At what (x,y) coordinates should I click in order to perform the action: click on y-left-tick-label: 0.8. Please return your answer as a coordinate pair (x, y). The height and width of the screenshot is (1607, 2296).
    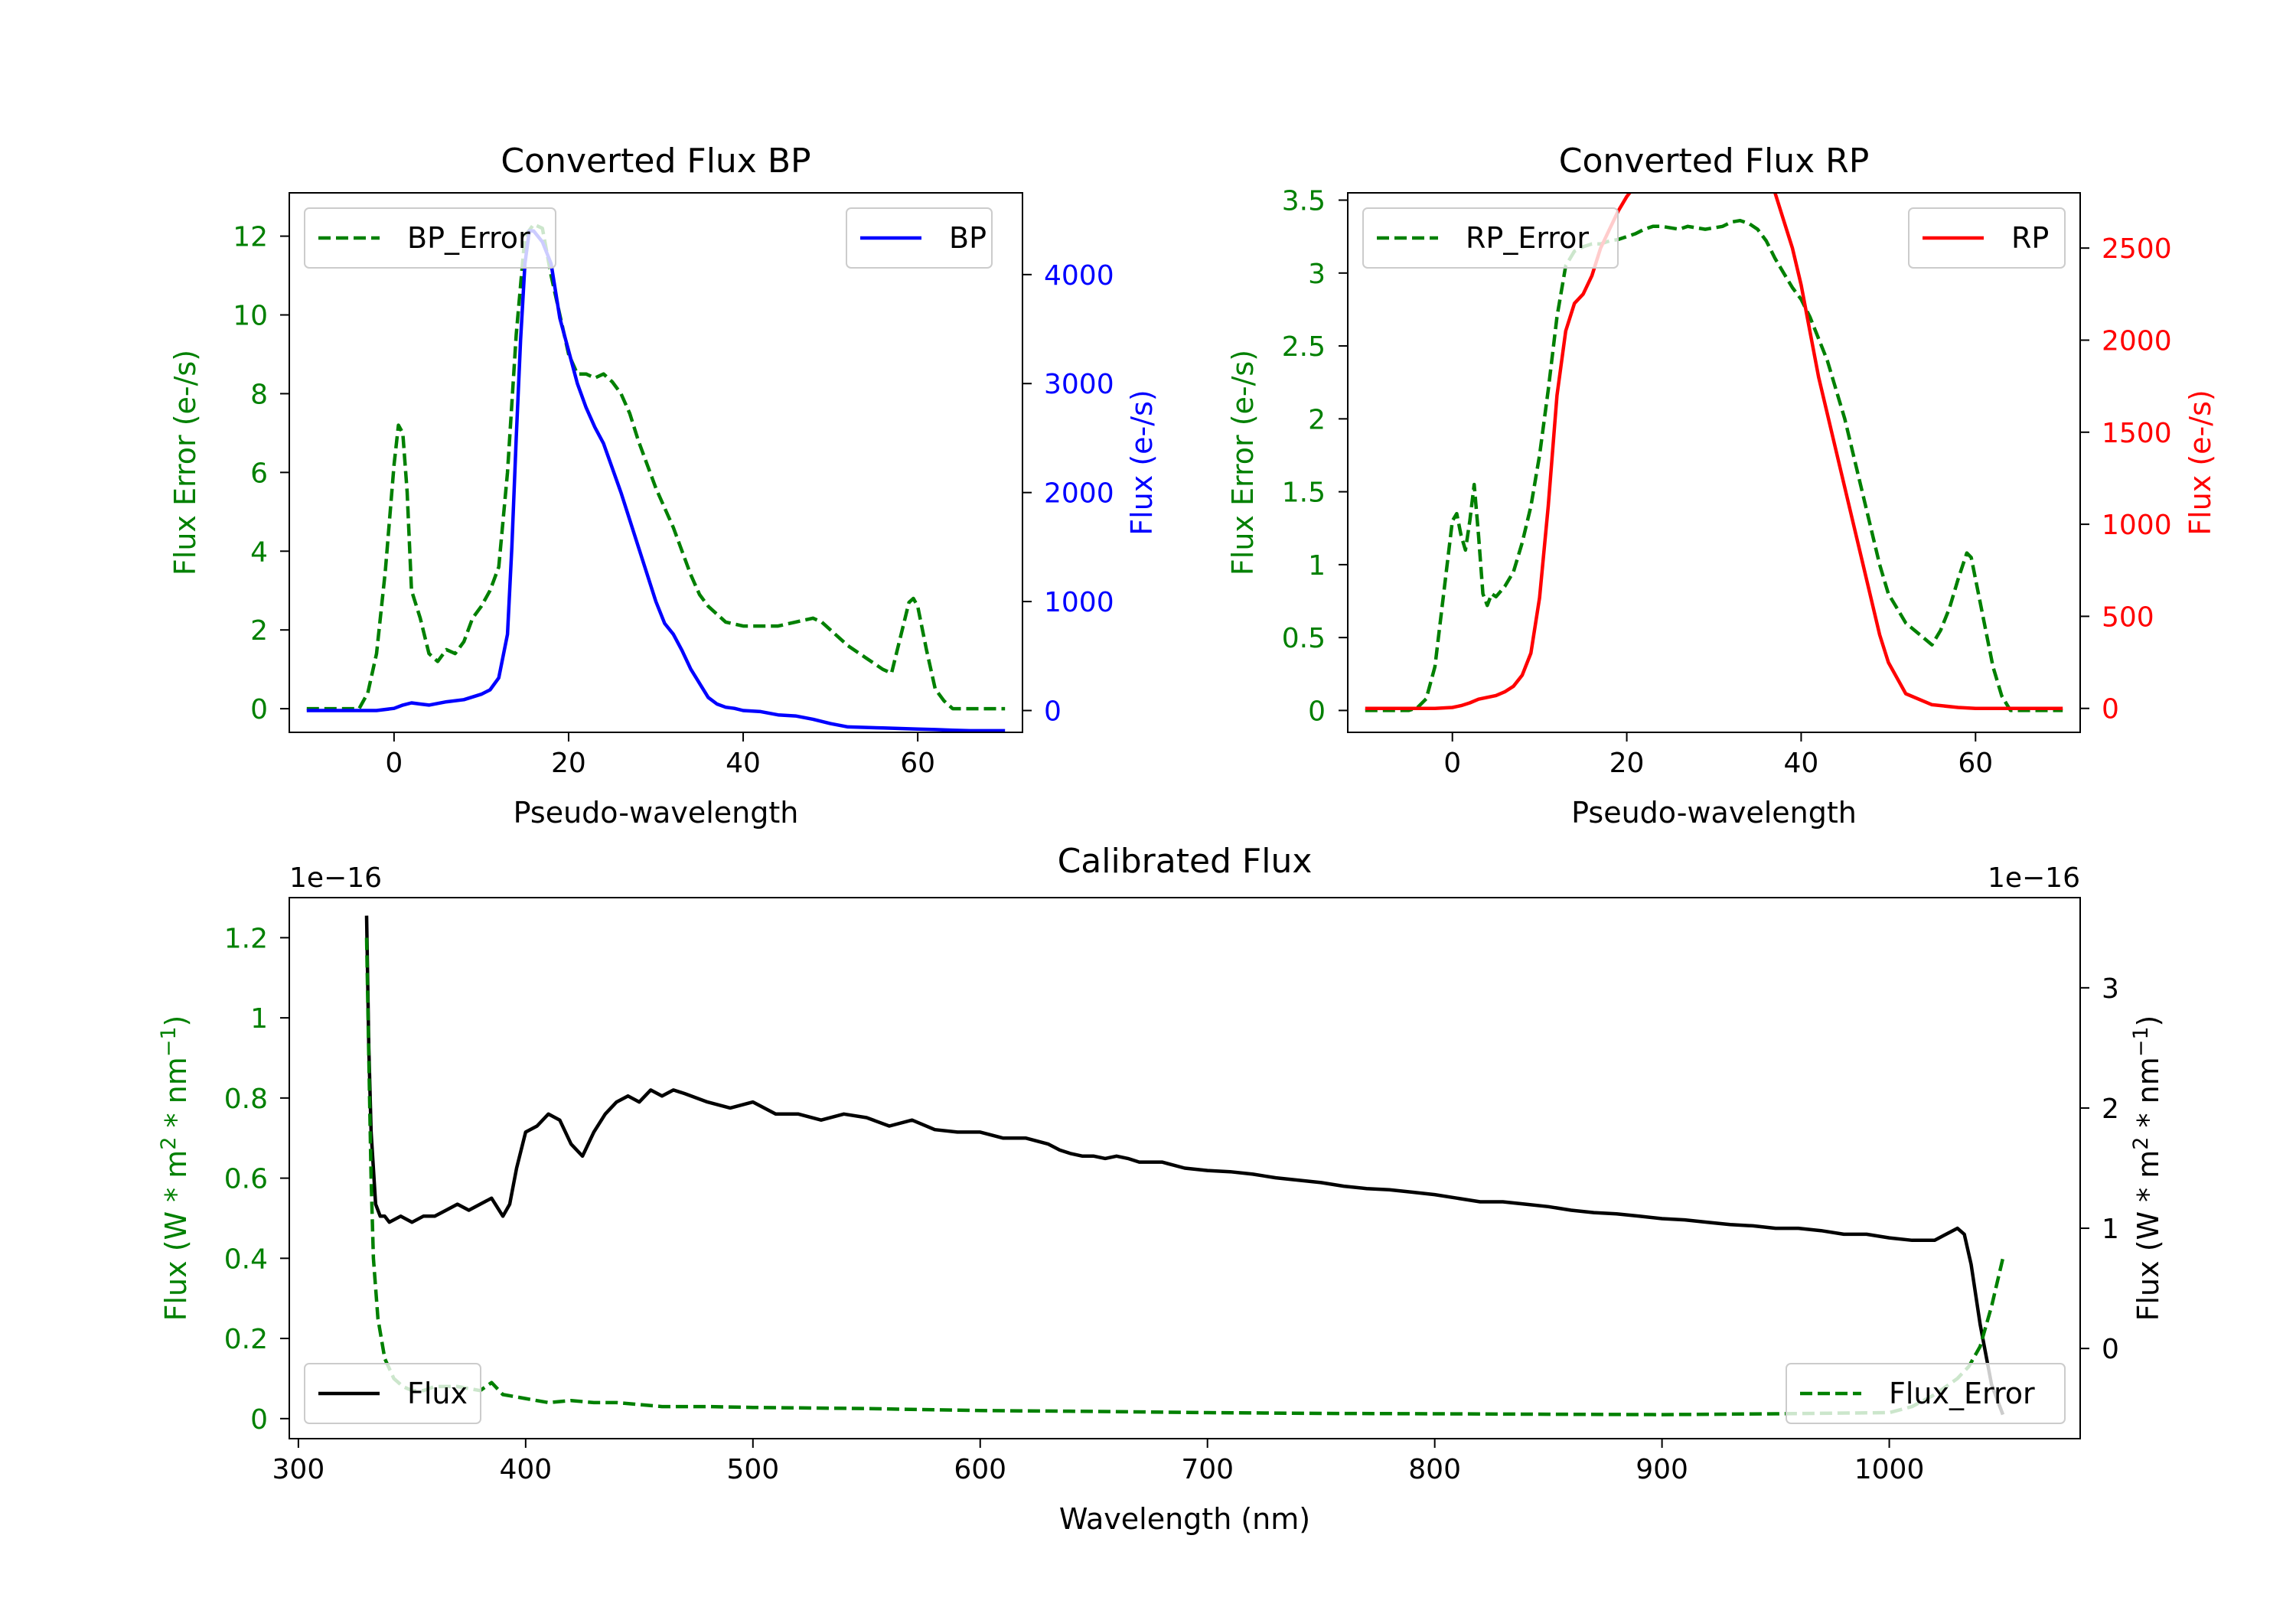
    Looking at the image, I should click on (246, 1099).